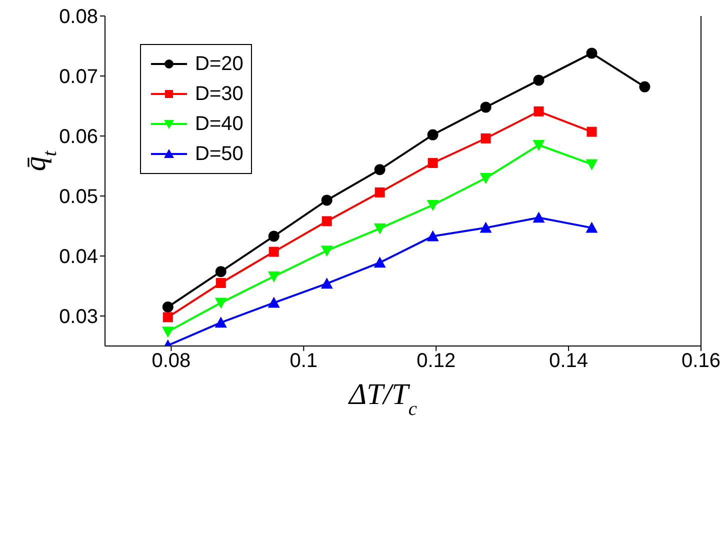 The height and width of the screenshot is (546, 724). I want to click on legend-label: D=50, so click(219, 154).